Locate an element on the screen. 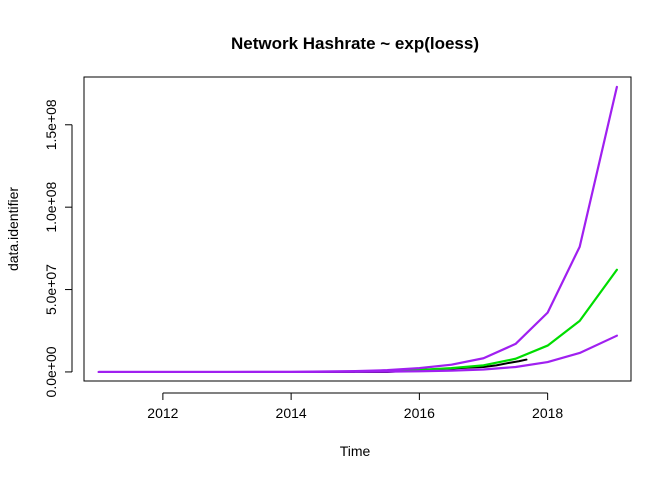 The height and width of the screenshot is (485, 672). x-tick-label: 2016 is located at coordinates (419, 413).